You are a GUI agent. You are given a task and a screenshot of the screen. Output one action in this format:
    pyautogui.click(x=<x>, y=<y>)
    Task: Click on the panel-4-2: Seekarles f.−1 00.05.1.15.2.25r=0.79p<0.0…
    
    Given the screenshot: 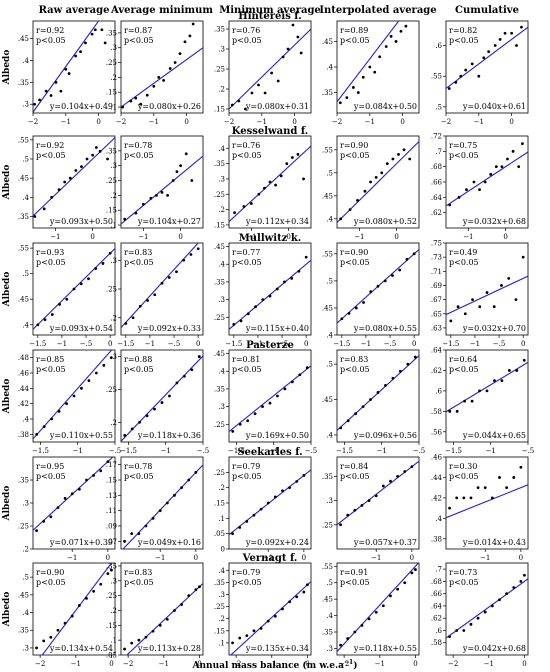 What is the action you would take?
    pyautogui.click(x=263, y=504)
    